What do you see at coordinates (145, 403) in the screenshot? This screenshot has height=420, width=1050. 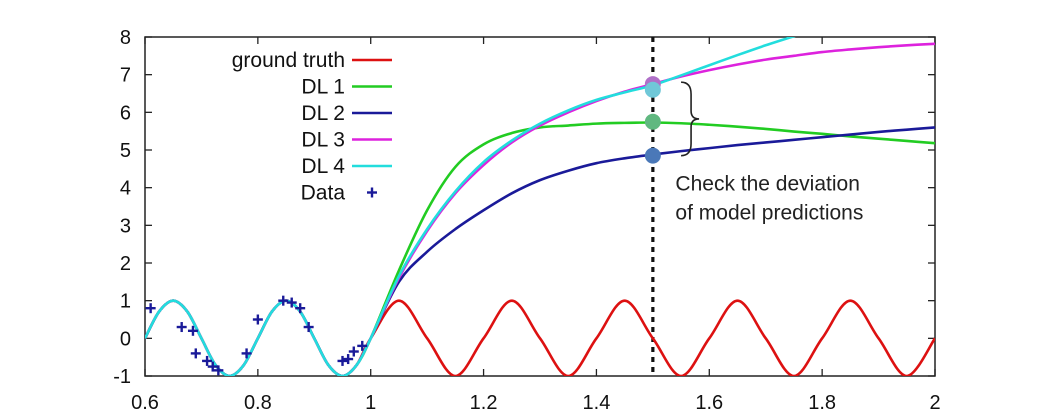 I see `x-tick-label: 0.6` at bounding box center [145, 403].